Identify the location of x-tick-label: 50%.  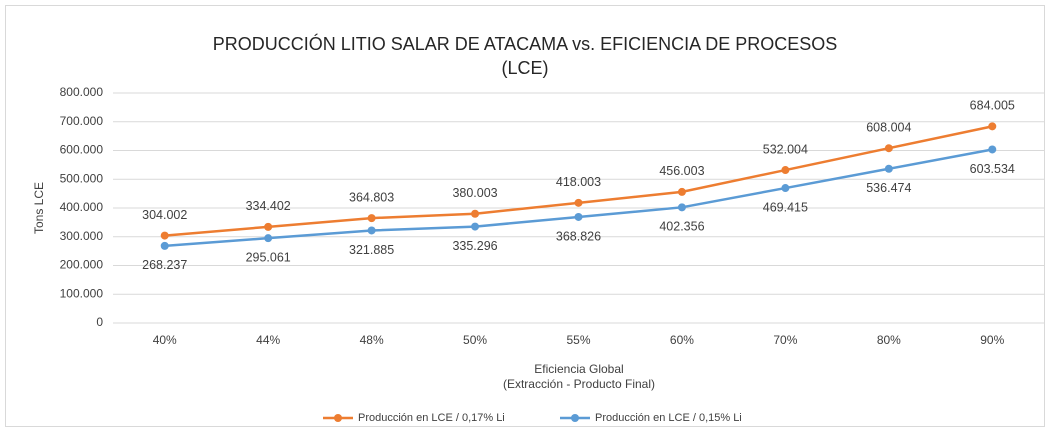
(475, 340).